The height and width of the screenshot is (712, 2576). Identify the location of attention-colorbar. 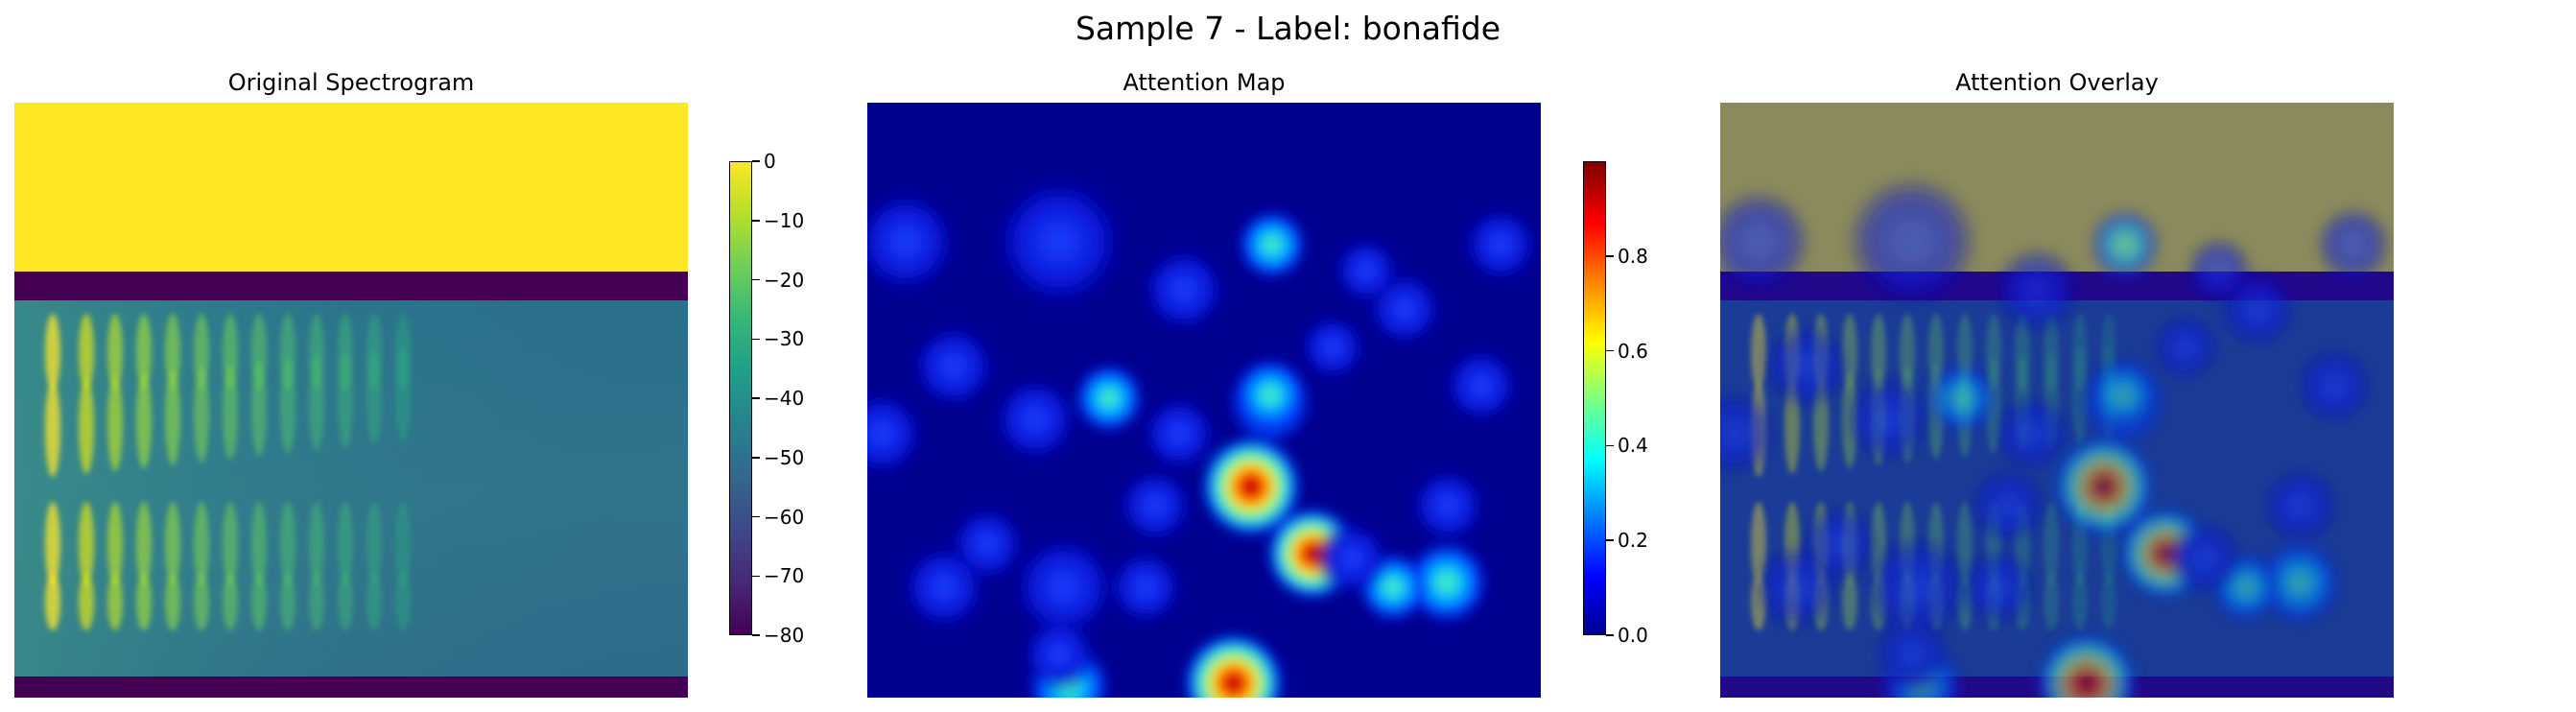
(1595, 398).